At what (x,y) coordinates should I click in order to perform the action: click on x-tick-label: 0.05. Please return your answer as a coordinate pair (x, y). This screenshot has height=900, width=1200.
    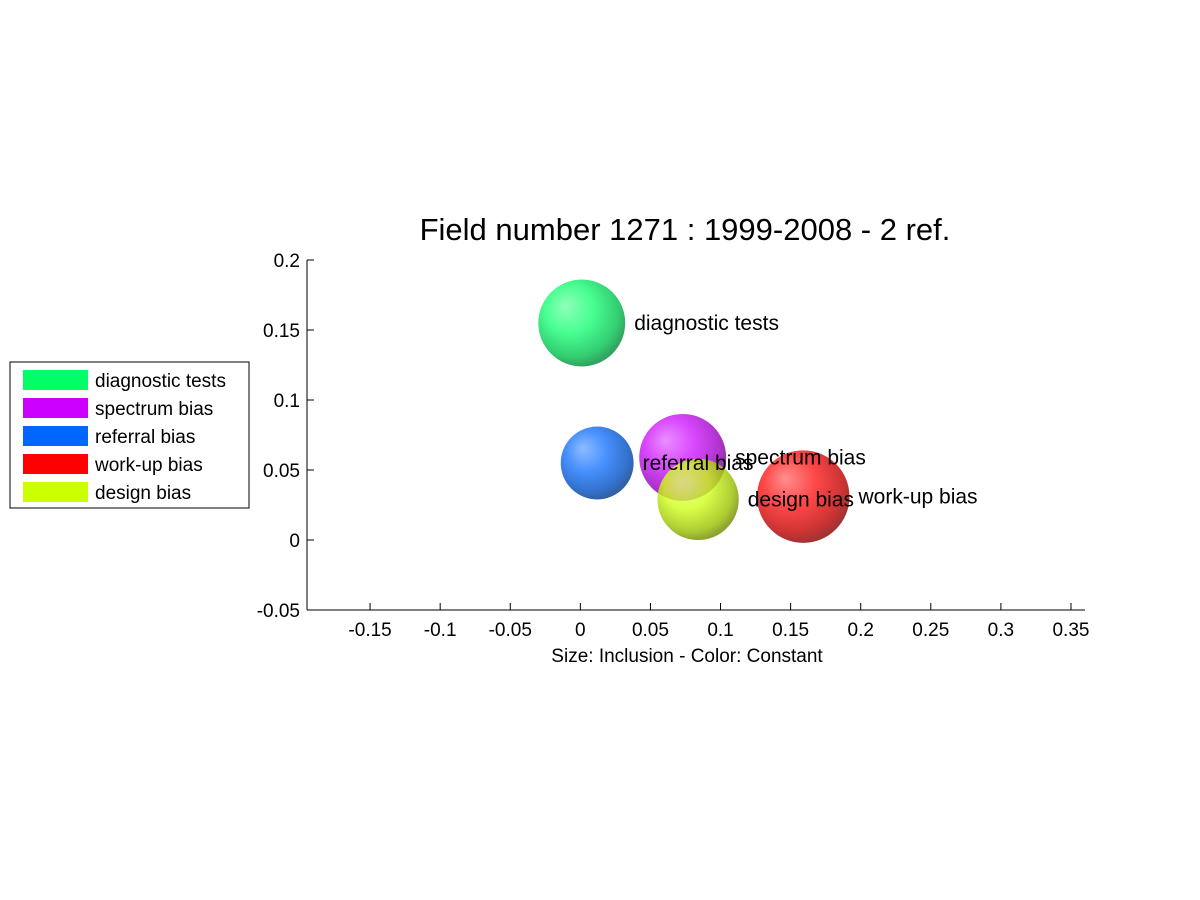
    Looking at the image, I should click on (650, 630).